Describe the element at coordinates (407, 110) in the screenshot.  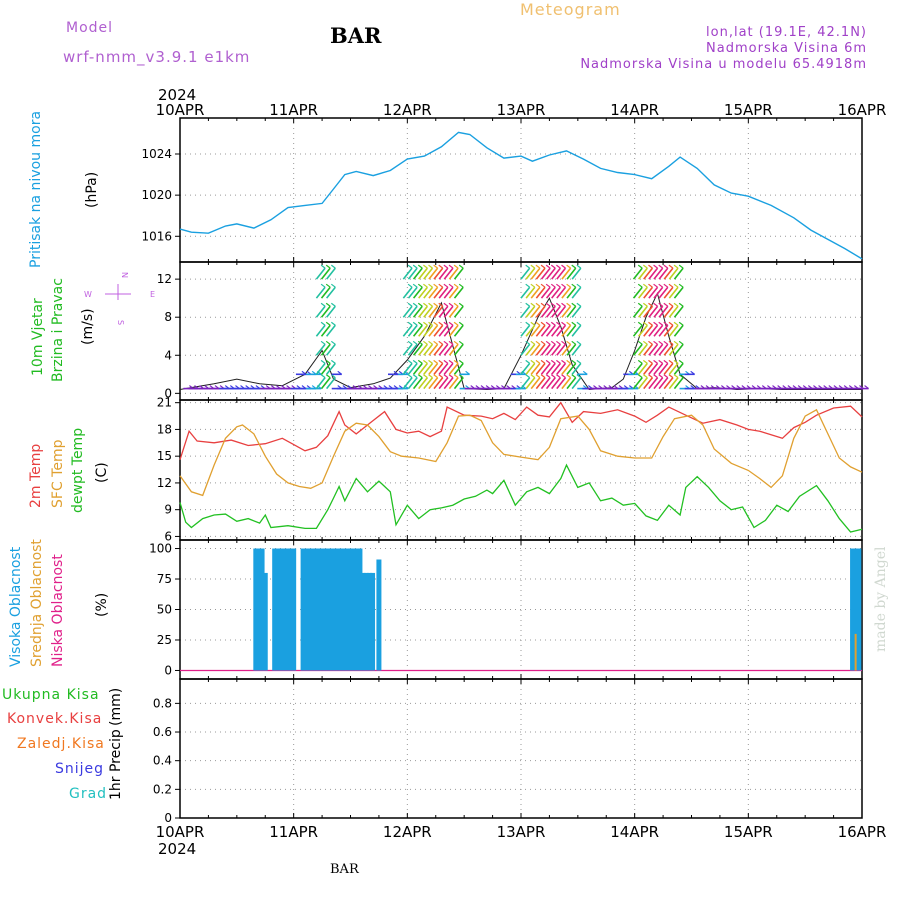
I see `top-x-tick-label: 12APR` at that location.